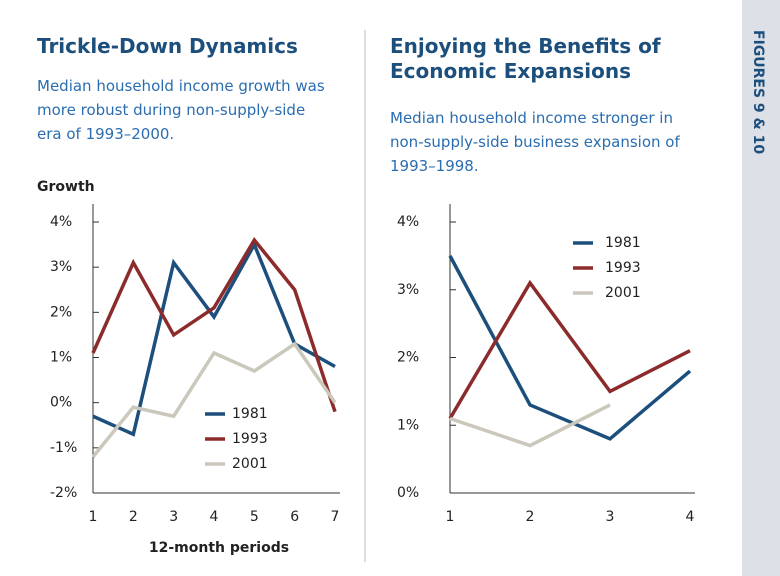 Image resolution: width=780 pixels, height=576 pixels. Describe the element at coordinates (167, 46) in the screenshot. I see `chart-title: Trickle-Down Dynamics` at that location.